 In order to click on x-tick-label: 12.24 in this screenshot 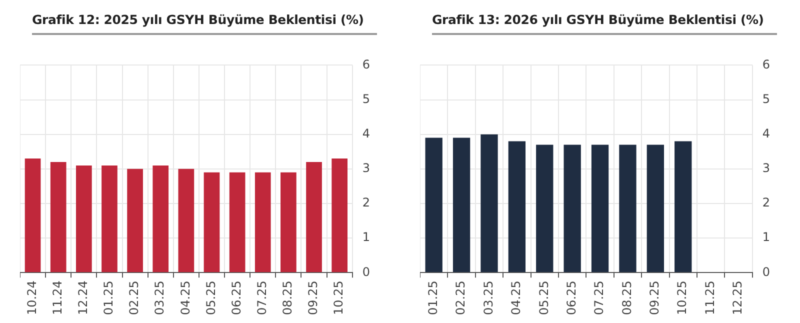, I will do `click(83, 298)`.